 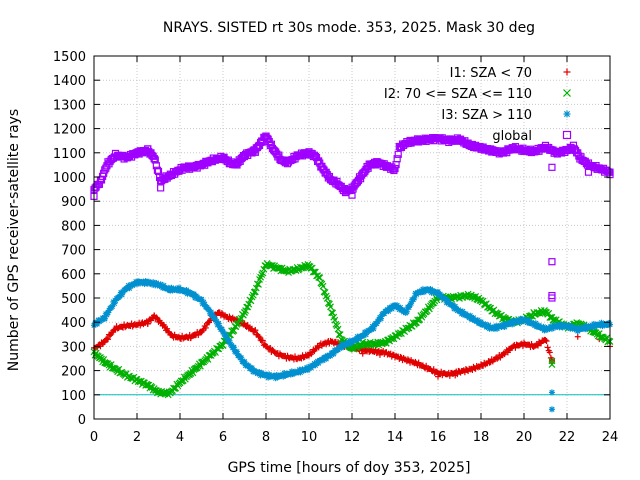 What do you see at coordinates (180, 437) in the screenshot?
I see `x-tick-label: 4` at bounding box center [180, 437].